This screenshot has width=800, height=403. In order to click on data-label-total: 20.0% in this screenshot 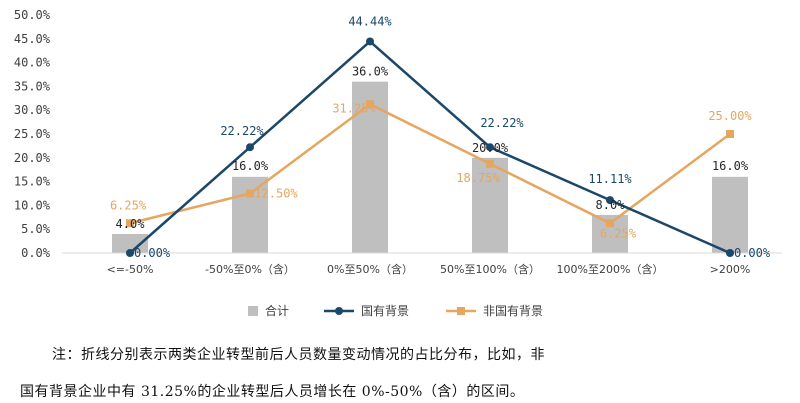, I will do `click(490, 148)`.